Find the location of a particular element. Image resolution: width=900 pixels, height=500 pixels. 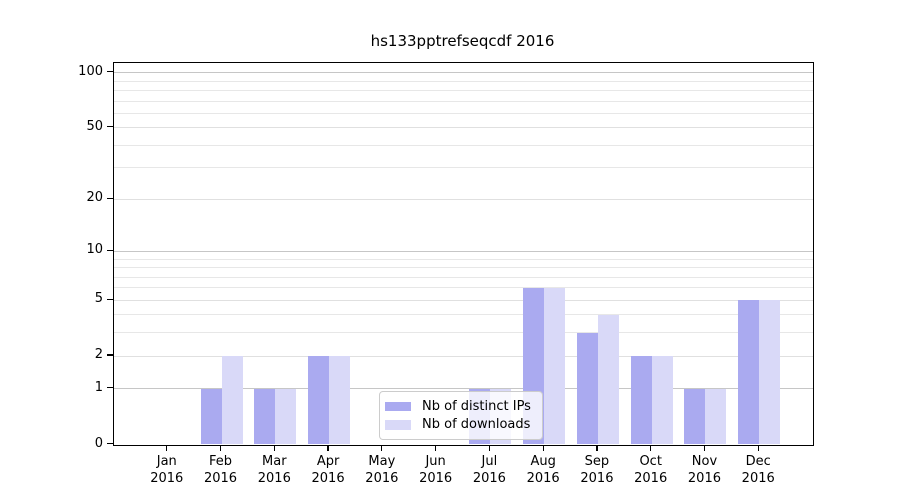

xtick-label-may-2016: May 2016 is located at coordinates (382, 469).